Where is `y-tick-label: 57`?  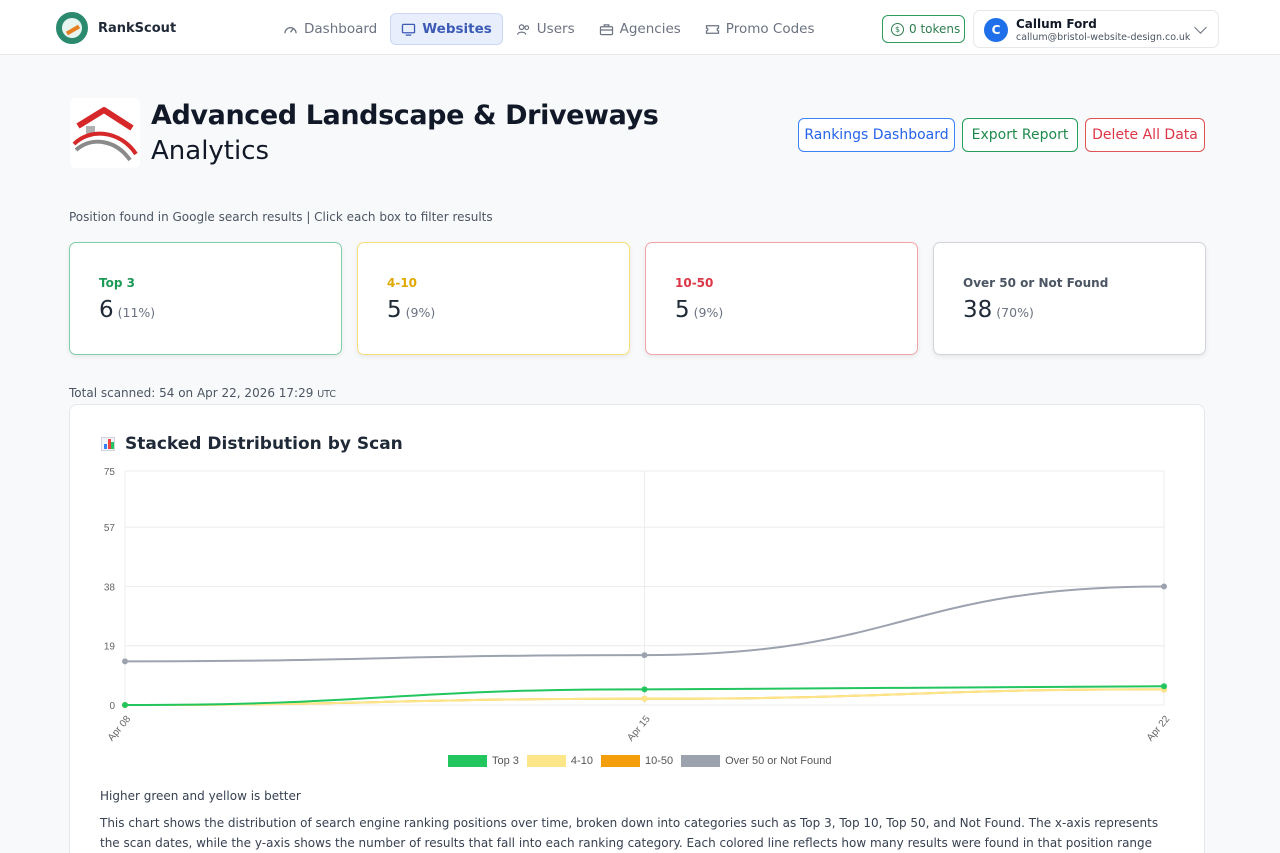 y-tick-label: 57 is located at coordinates (110, 528).